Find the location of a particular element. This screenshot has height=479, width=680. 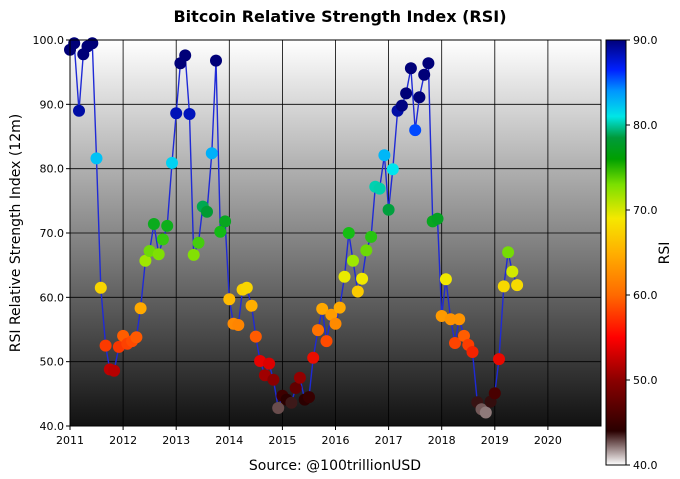

x-tick-label-2013: 2013 is located at coordinates (176, 440).